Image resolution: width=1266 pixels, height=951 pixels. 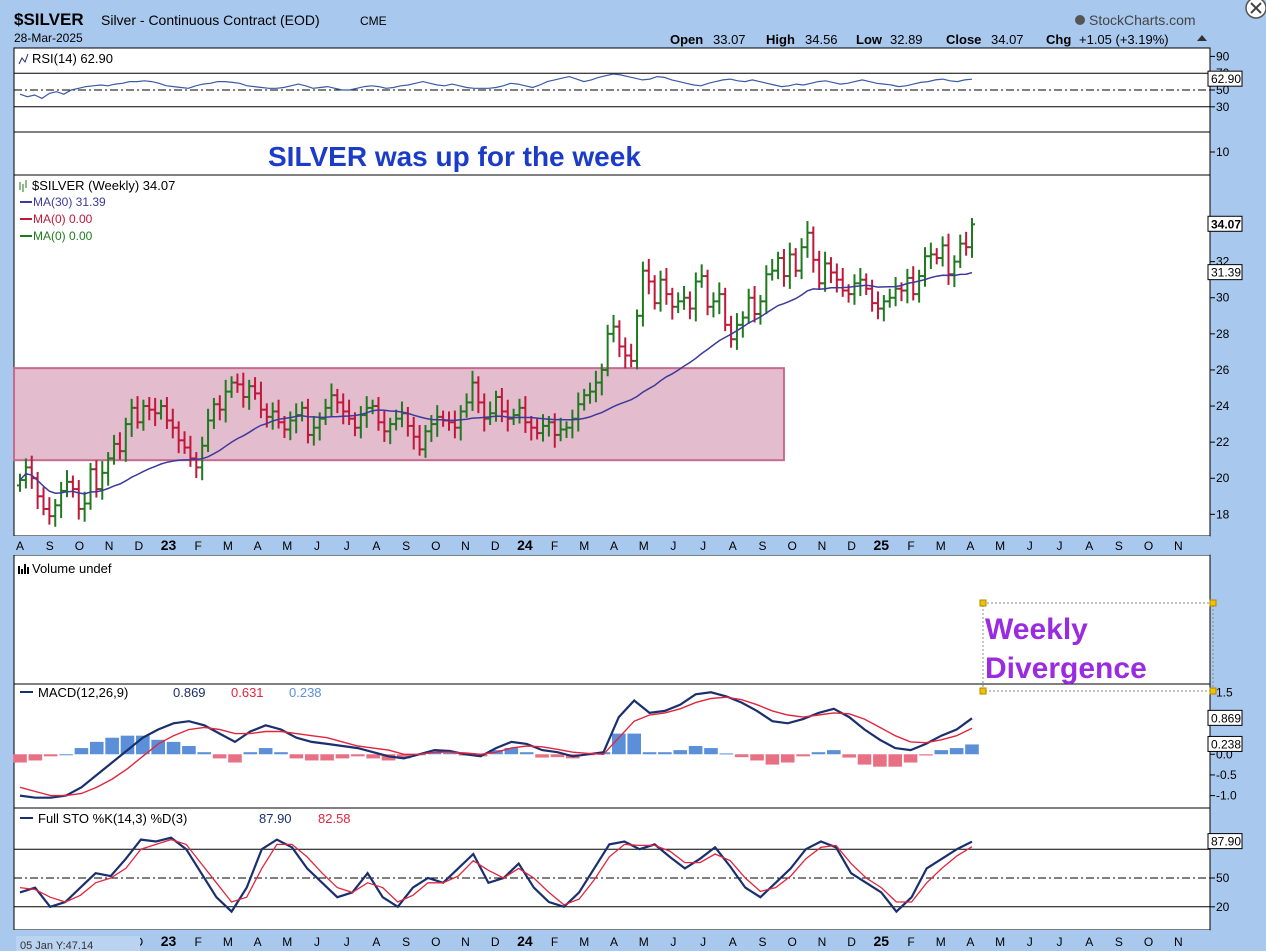 What do you see at coordinates (83, 692) in the screenshot?
I see `macd-title: MACD(12,26,9)` at bounding box center [83, 692].